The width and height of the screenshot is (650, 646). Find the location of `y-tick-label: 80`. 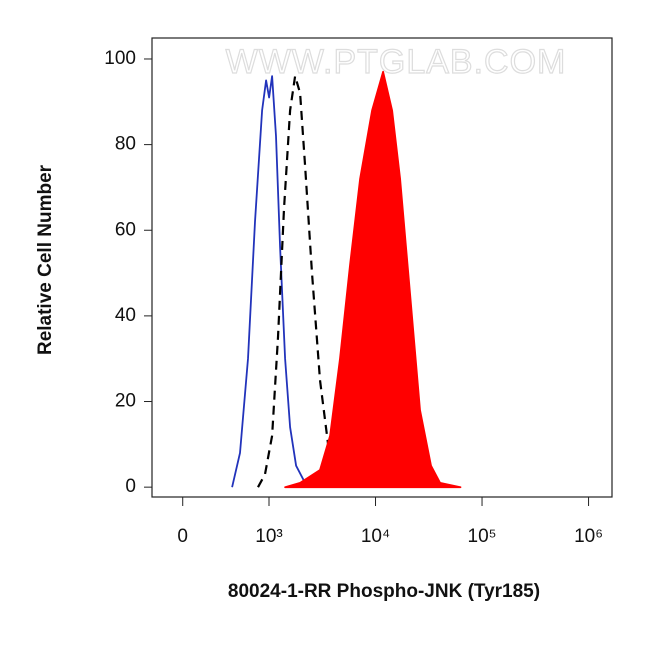

y-tick-label: 80 is located at coordinates (125, 144).